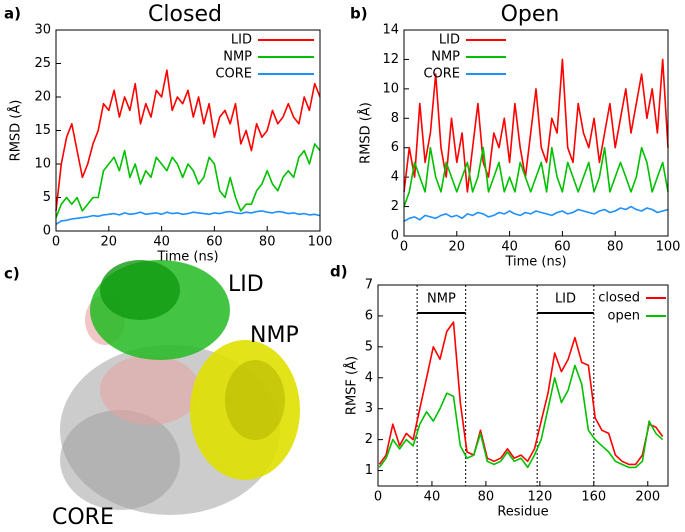 The image size is (685, 532). Describe the element at coordinates (369, 470) in the screenshot. I see `y-tick-label: 1` at that location.